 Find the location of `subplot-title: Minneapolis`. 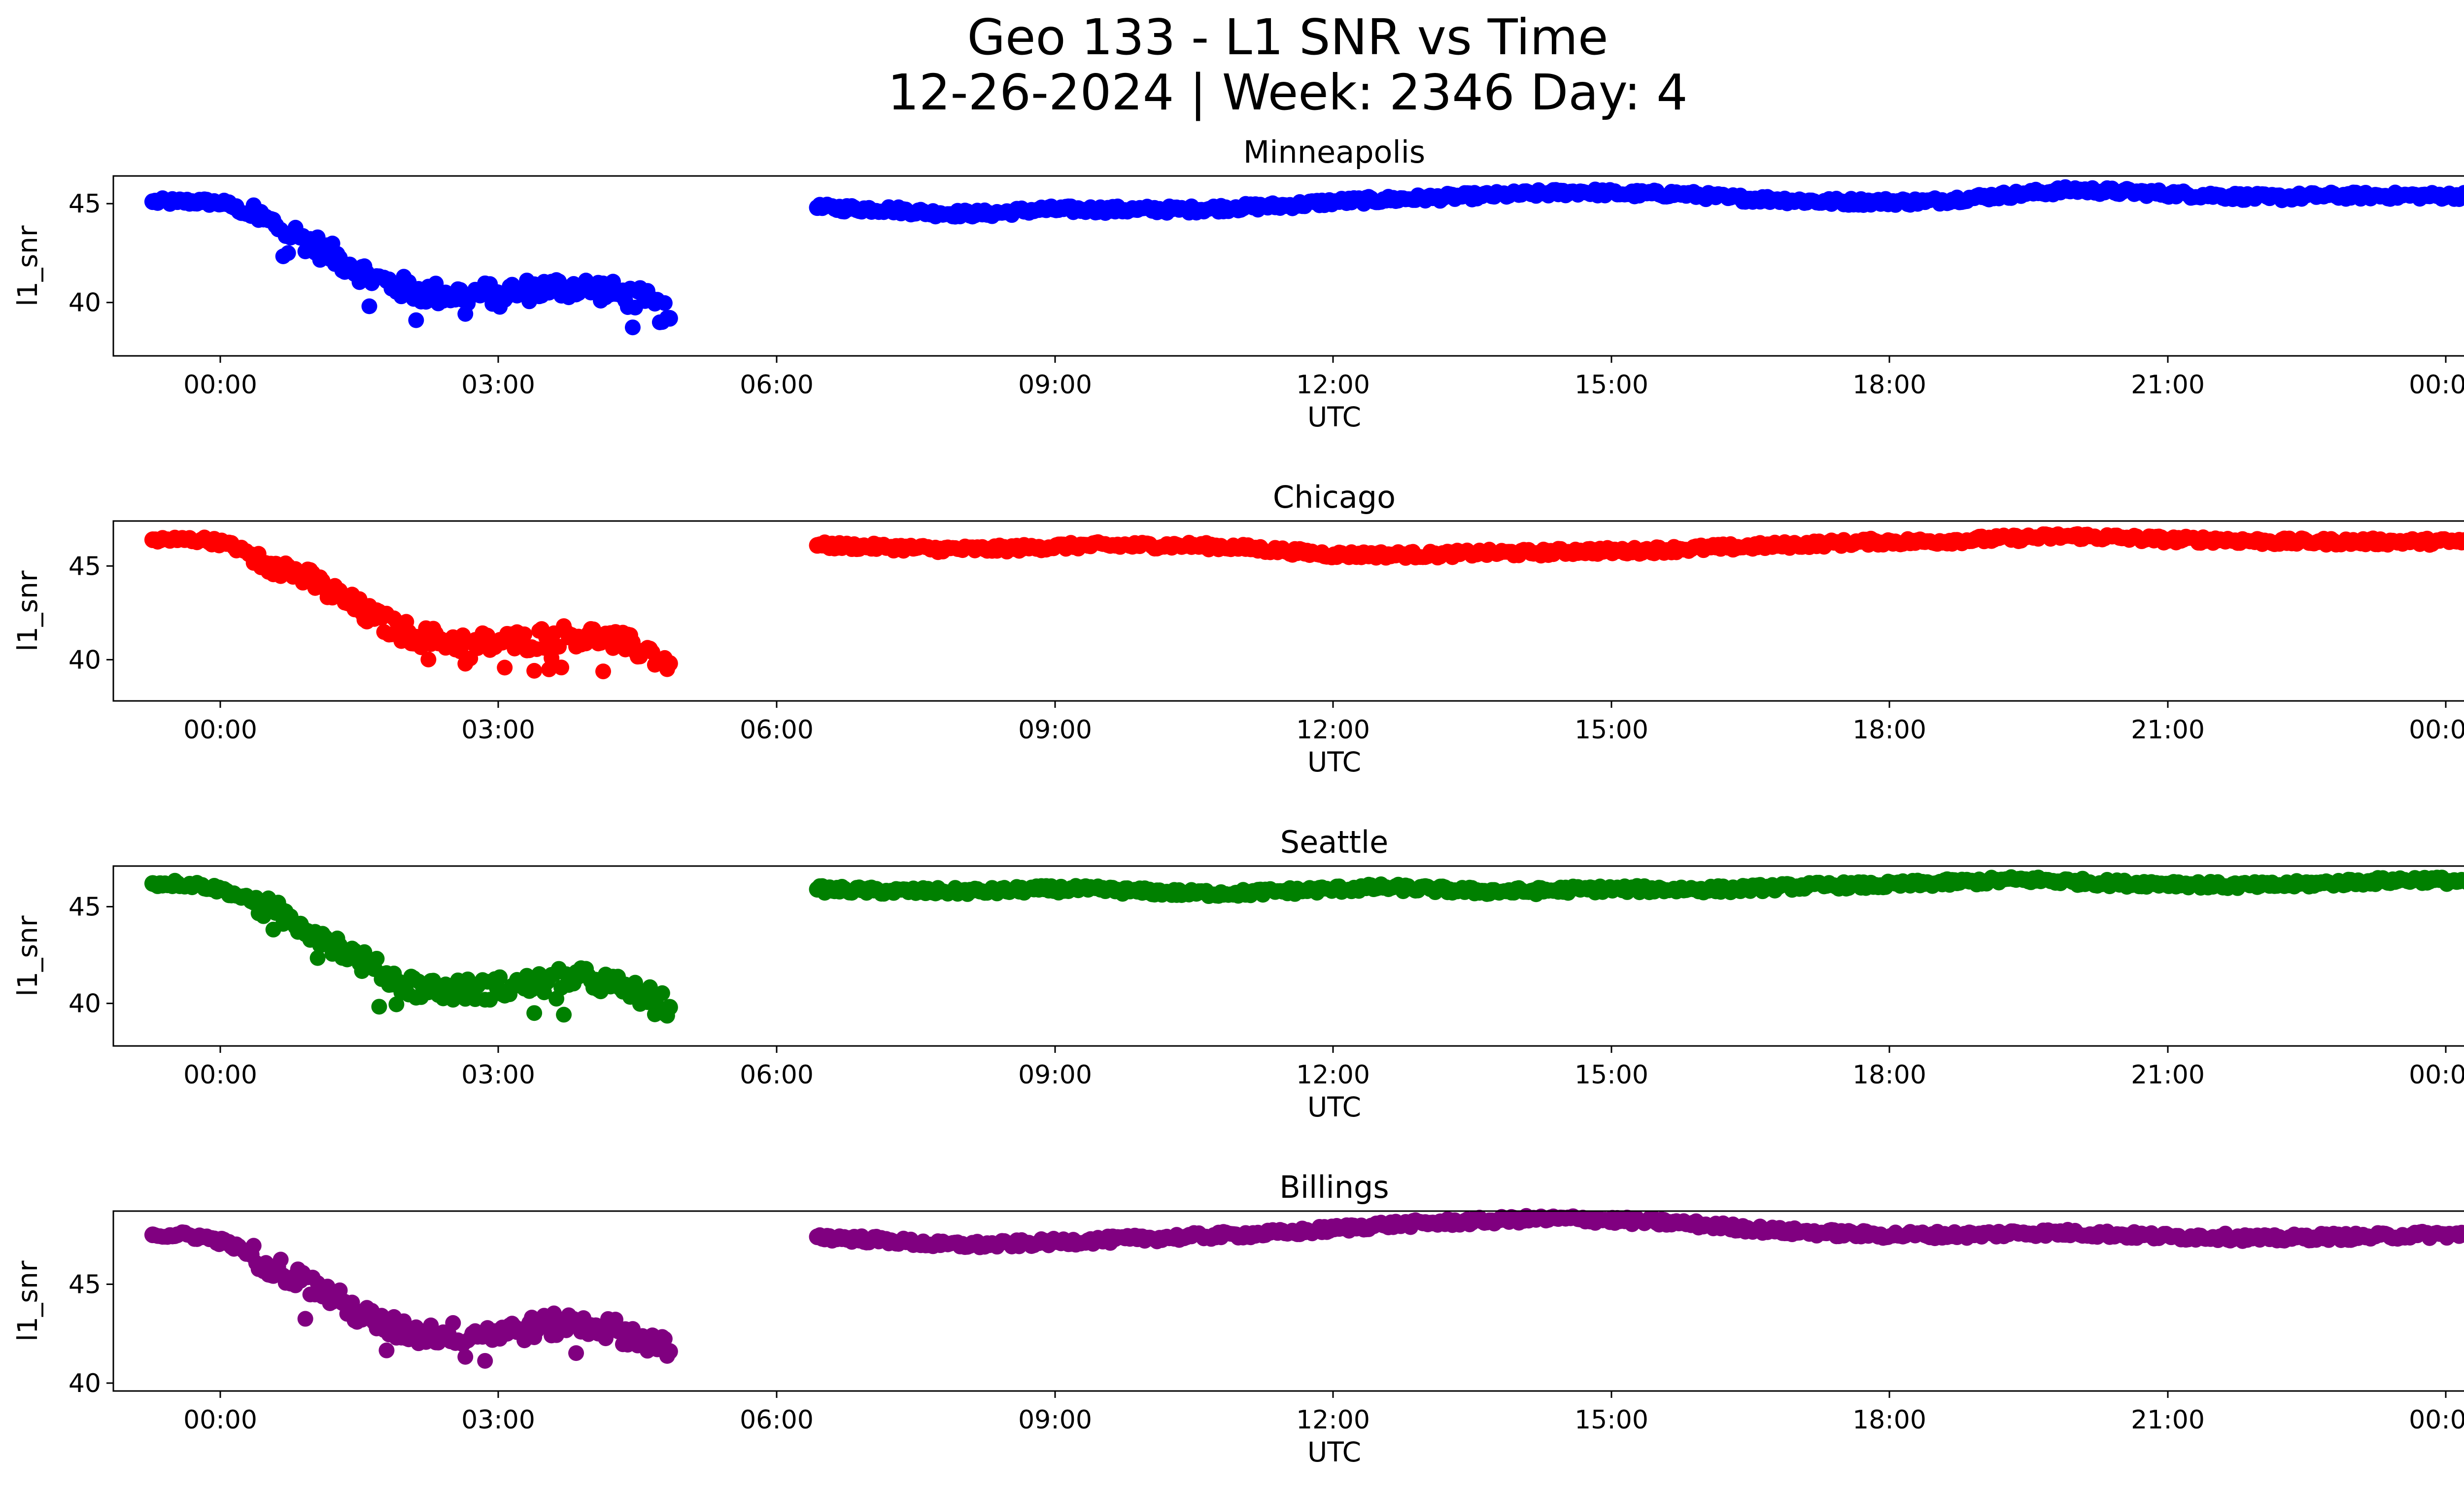

subplot-title: Minneapolis is located at coordinates (1334, 152).